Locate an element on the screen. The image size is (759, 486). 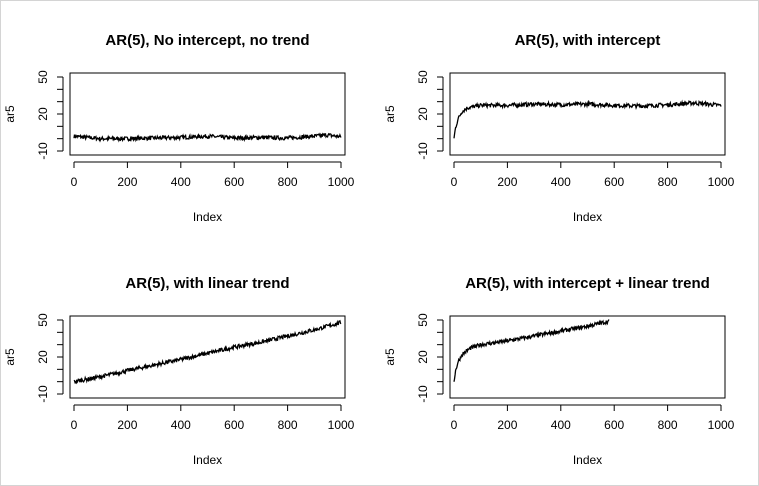
chart-title: AR(5), with intercept + linear trend is located at coordinates (587, 283).